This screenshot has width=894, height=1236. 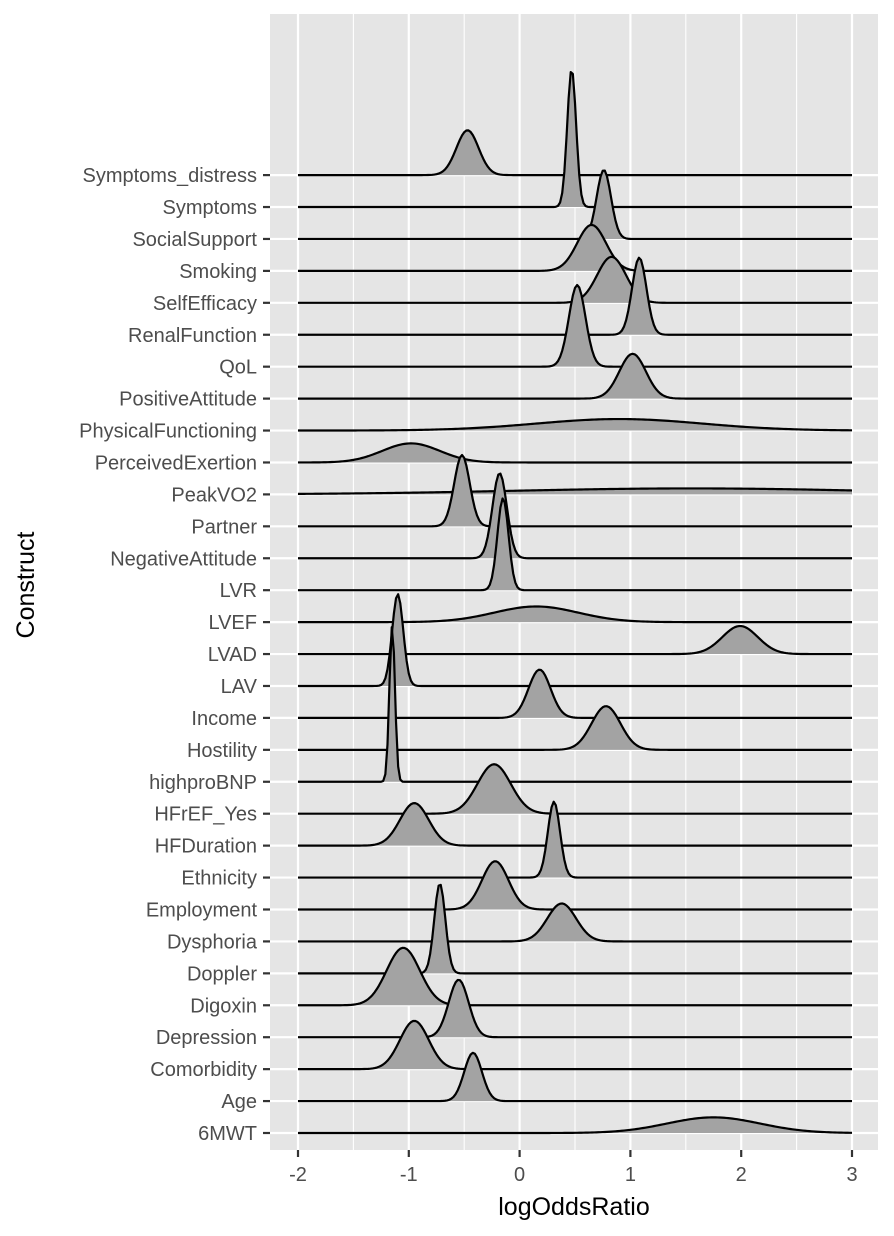 I want to click on y-tick-label: highproBNP, so click(x=203, y=783).